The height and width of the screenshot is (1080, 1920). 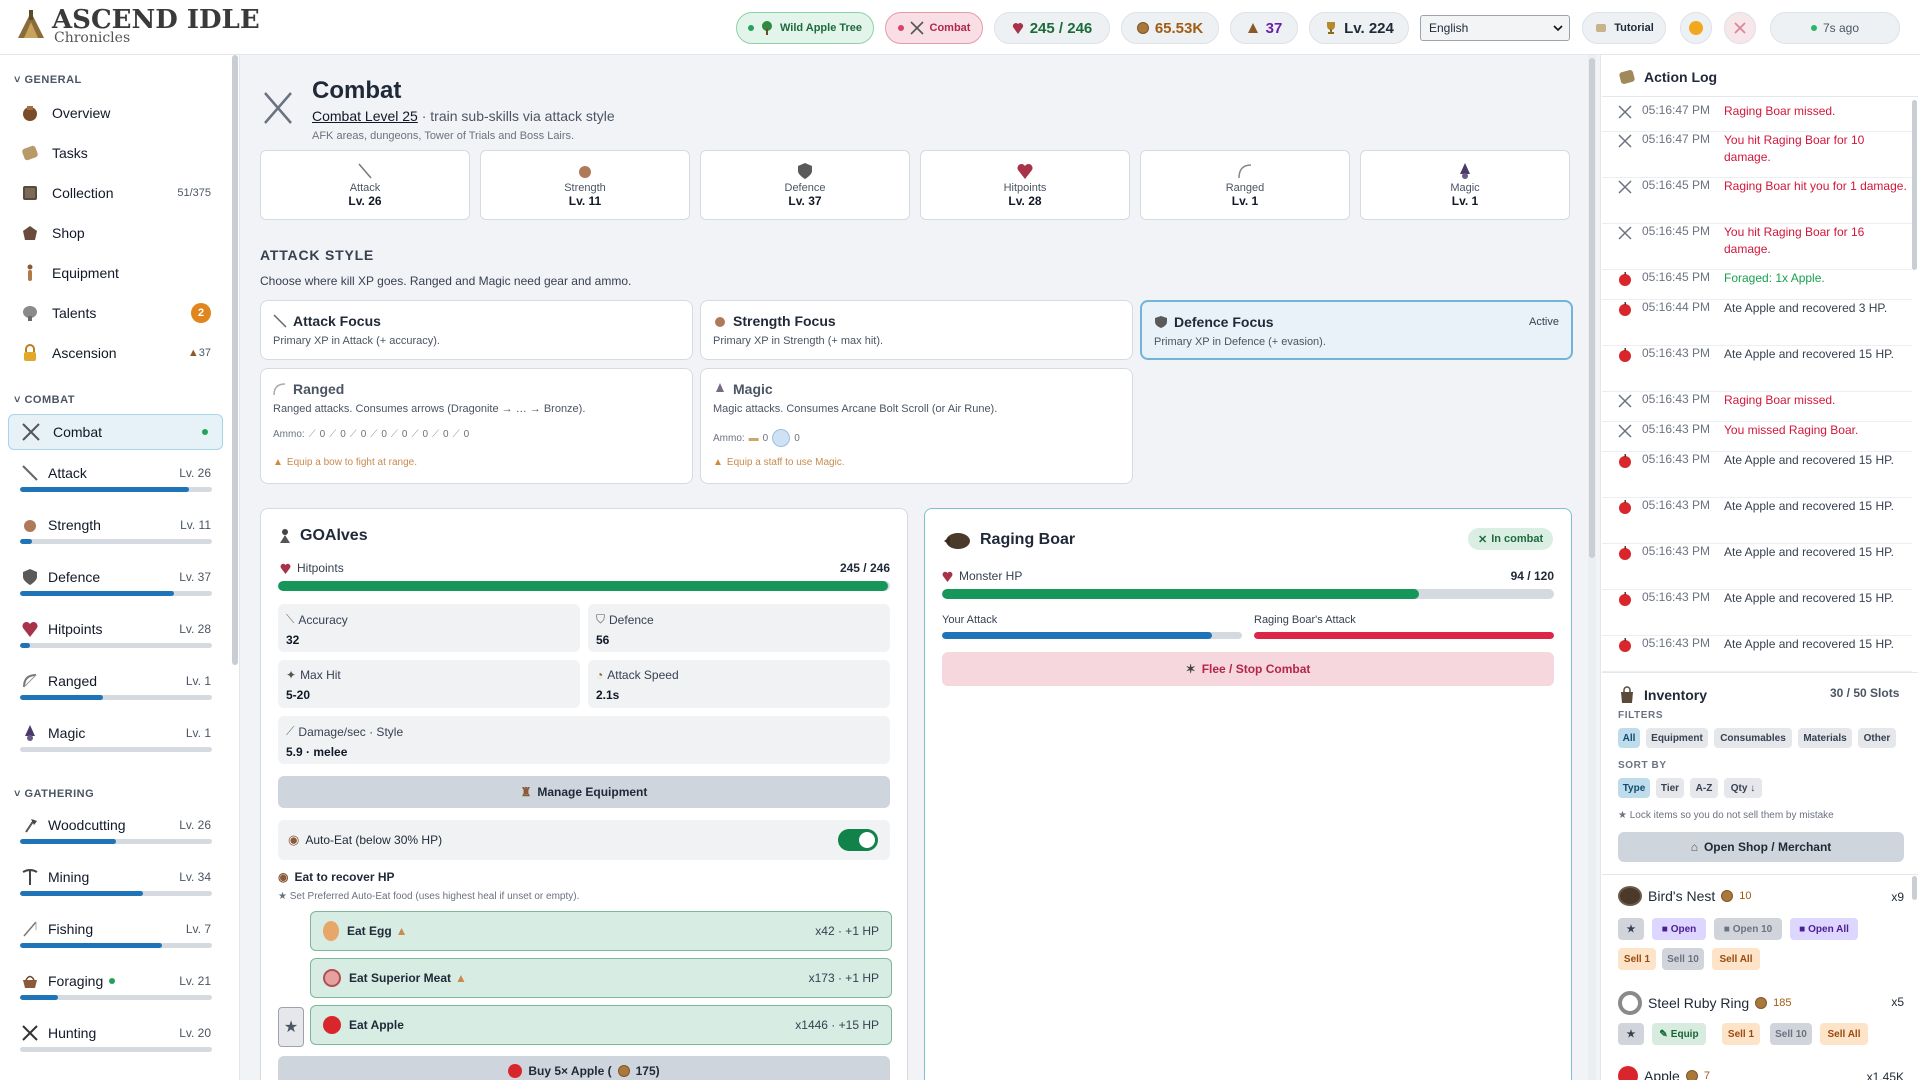 I want to click on app-logo: ASCEND IDLE Chronicles, so click(x=137, y=26).